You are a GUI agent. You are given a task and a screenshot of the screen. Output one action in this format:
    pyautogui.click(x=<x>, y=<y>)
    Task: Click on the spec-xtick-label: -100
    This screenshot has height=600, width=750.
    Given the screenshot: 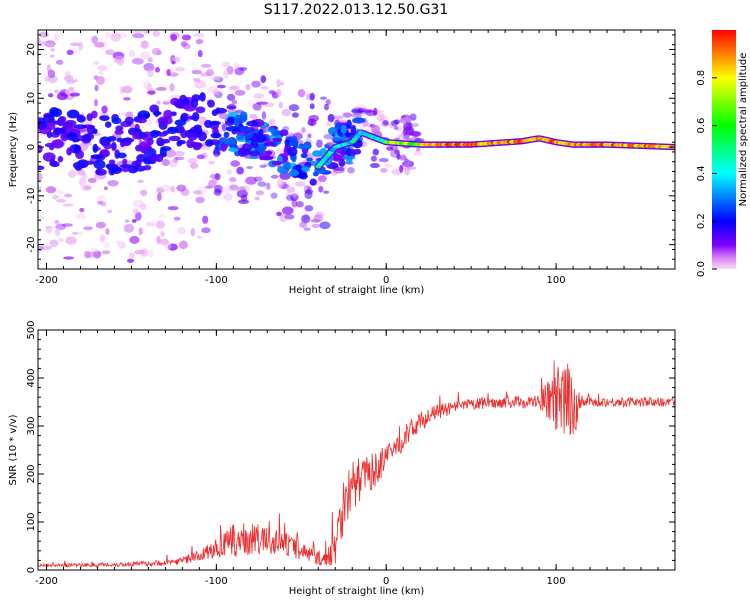 What is the action you would take?
    pyautogui.click(x=216, y=280)
    